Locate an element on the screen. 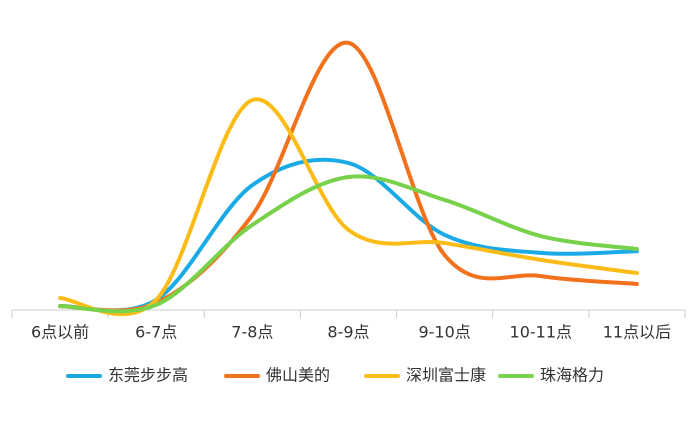 The height and width of the screenshot is (431, 700). legend-label: 珠海格力 is located at coordinates (572, 375).